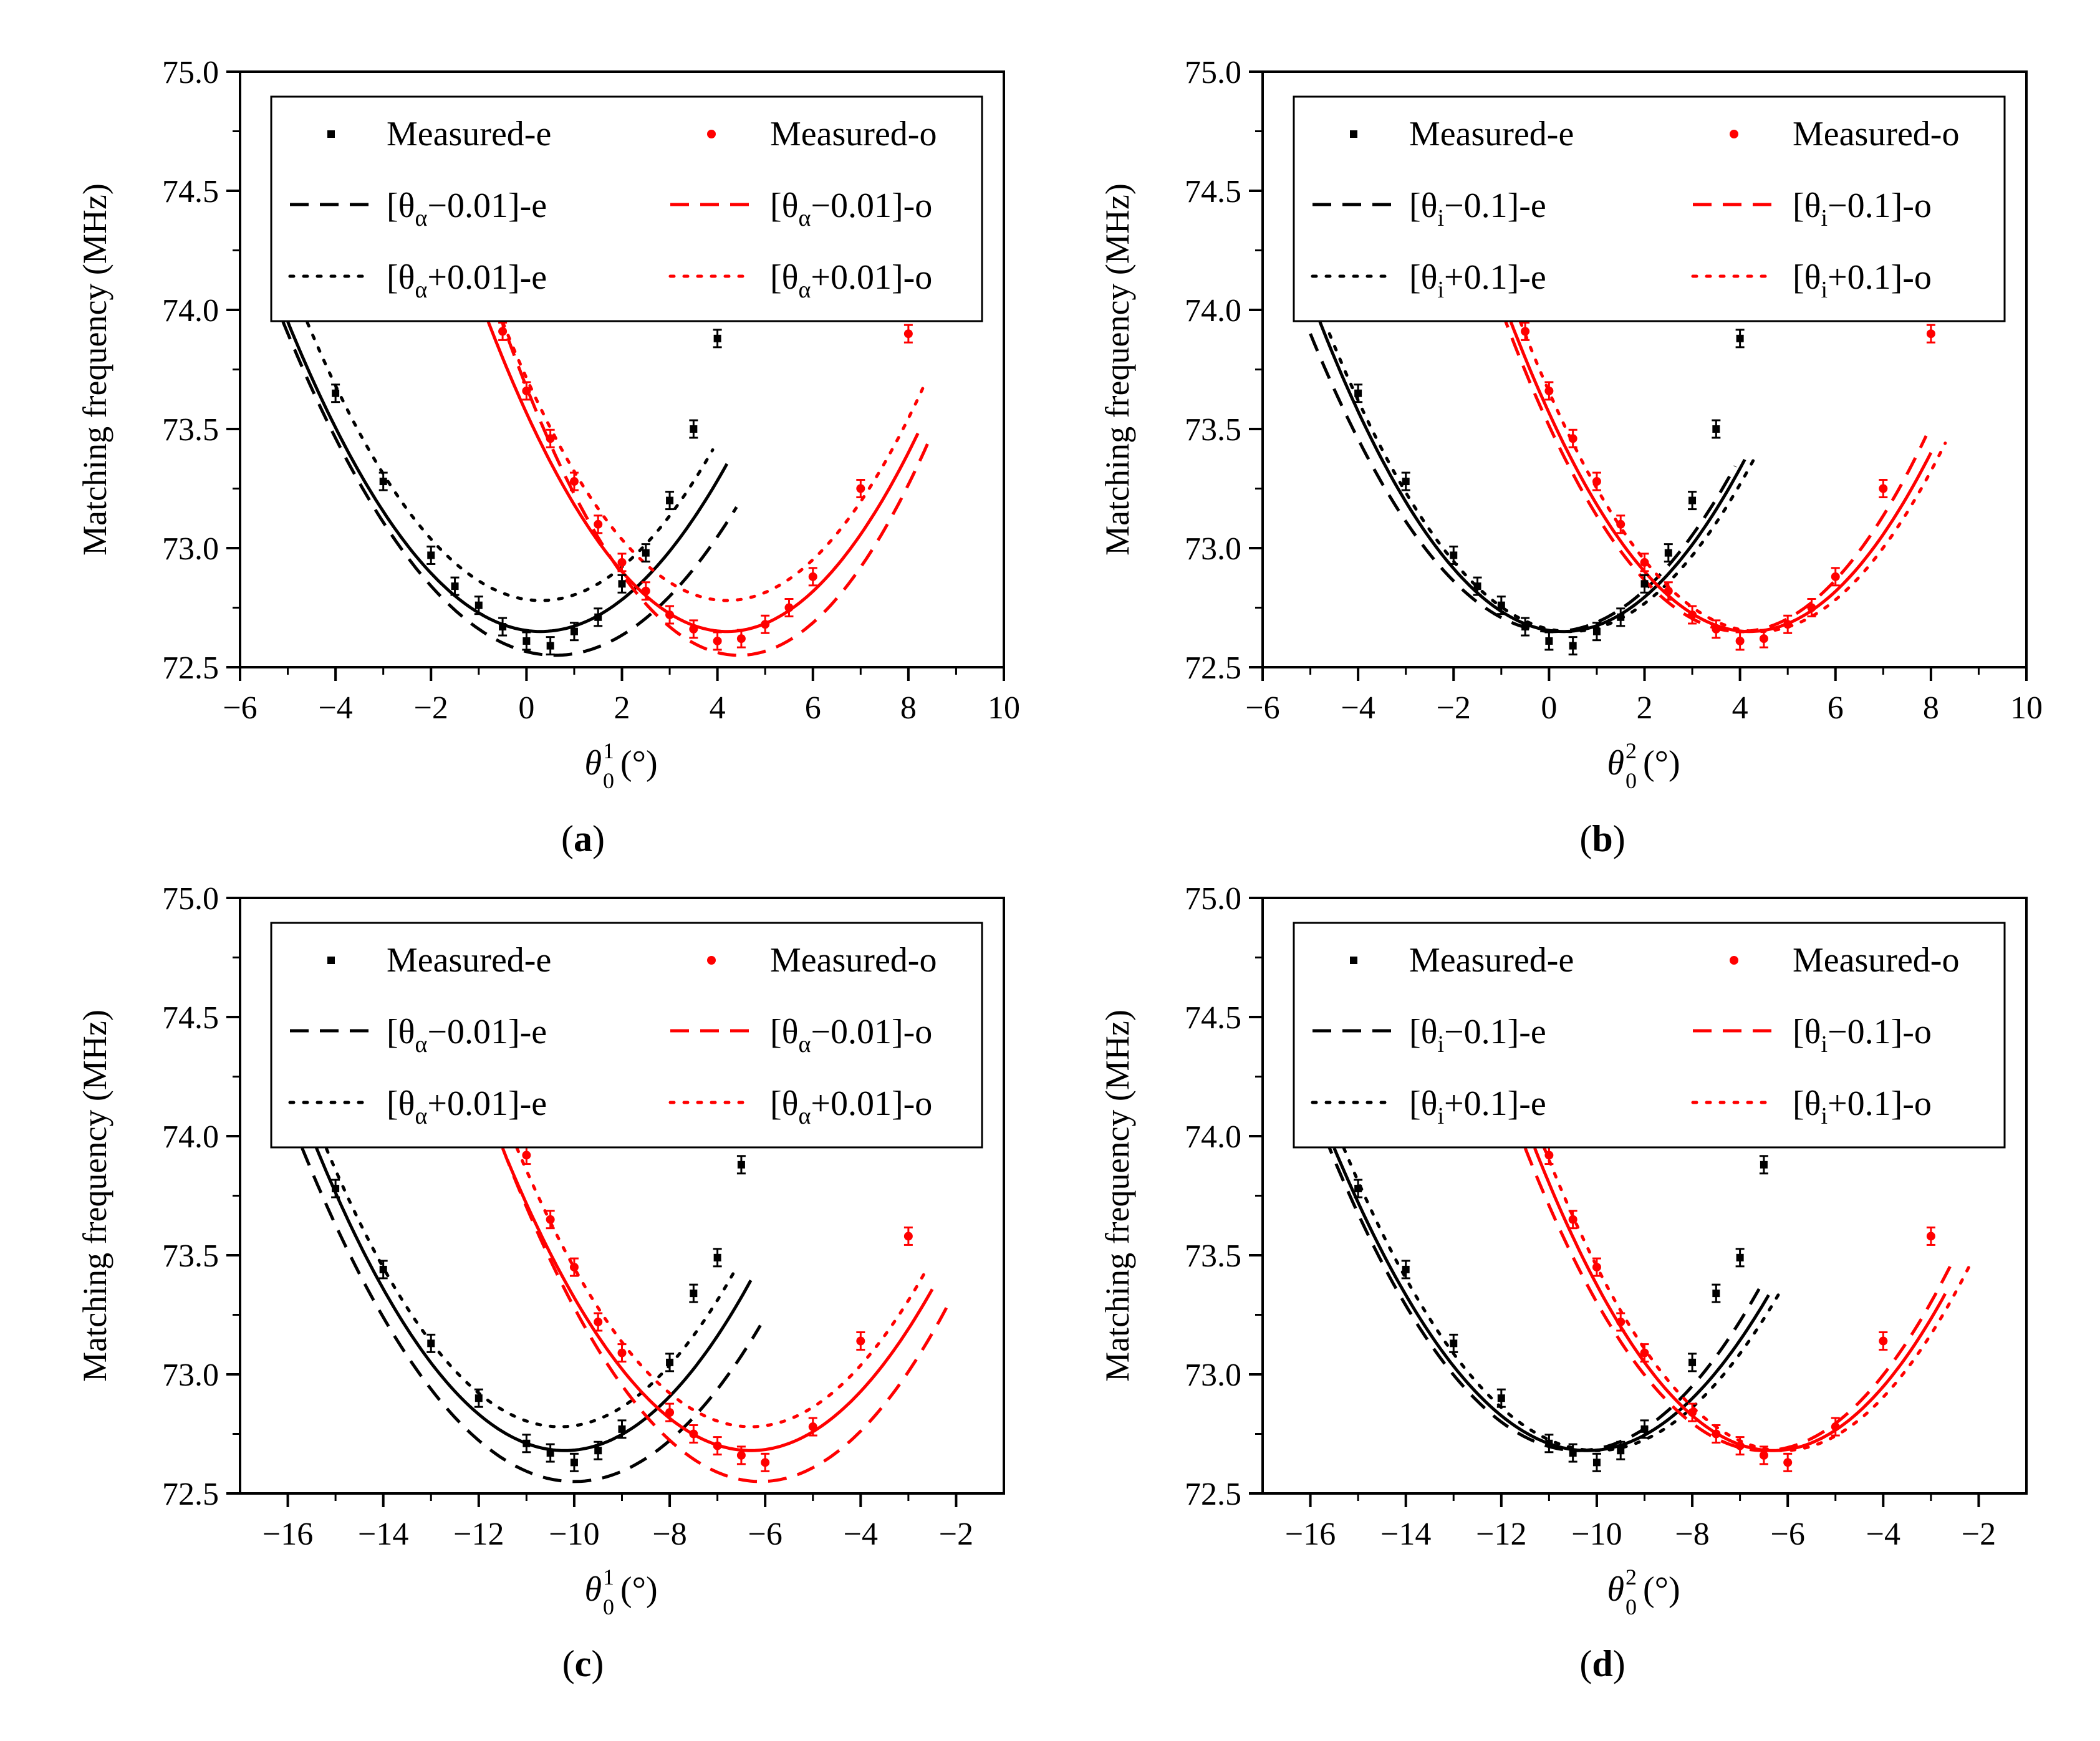 The width and height of the screenshot is (2100, 1741). I want to click on curves, so click(624, 1308).